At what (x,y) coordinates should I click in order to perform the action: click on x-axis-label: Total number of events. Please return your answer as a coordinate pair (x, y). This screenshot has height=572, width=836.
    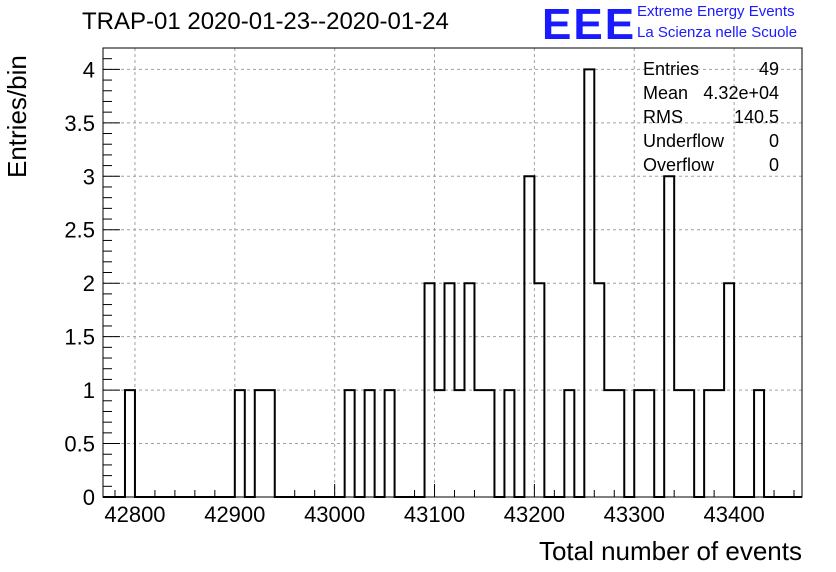
    Looking at the image, I should click on (670, 551).